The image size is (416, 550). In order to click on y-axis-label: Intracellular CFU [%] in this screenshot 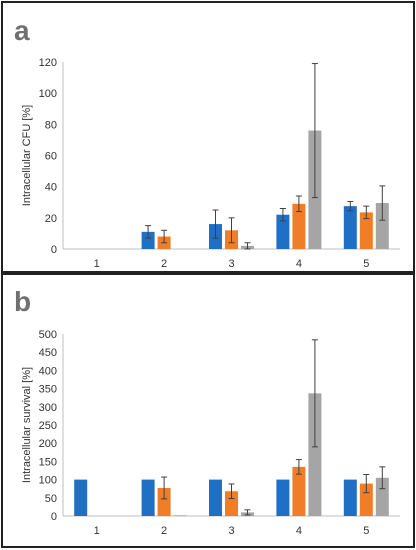, I will do `click(27, 155)`.